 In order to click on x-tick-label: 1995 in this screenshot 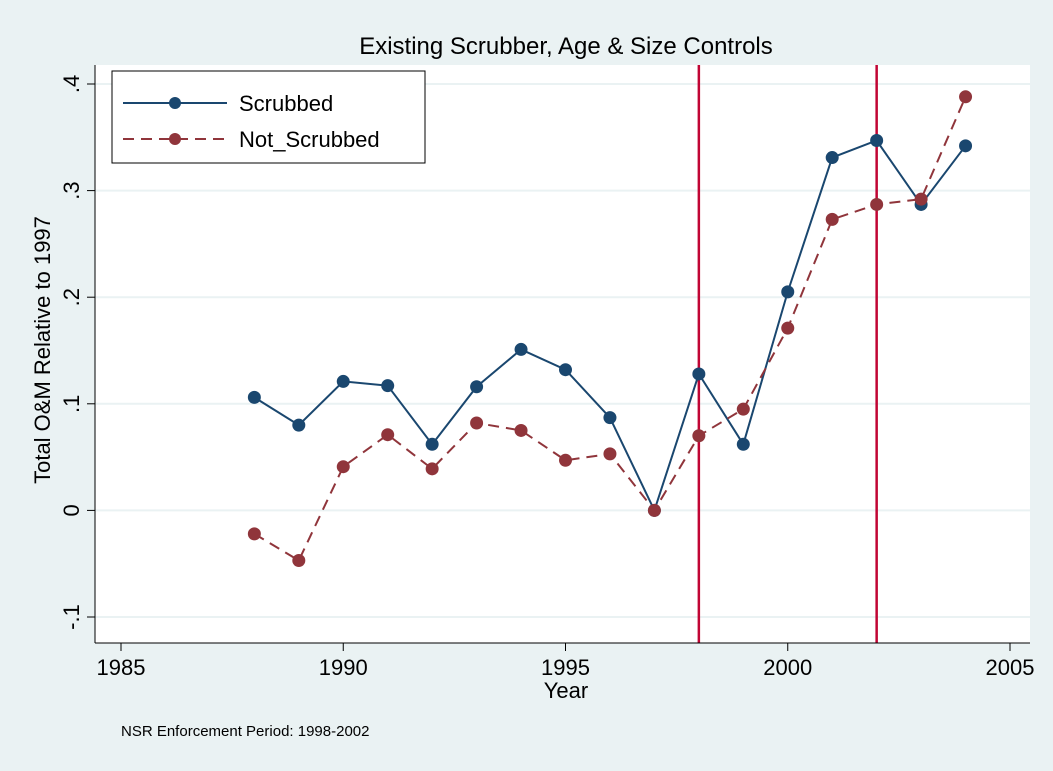, I will do `click(565, 667)`.